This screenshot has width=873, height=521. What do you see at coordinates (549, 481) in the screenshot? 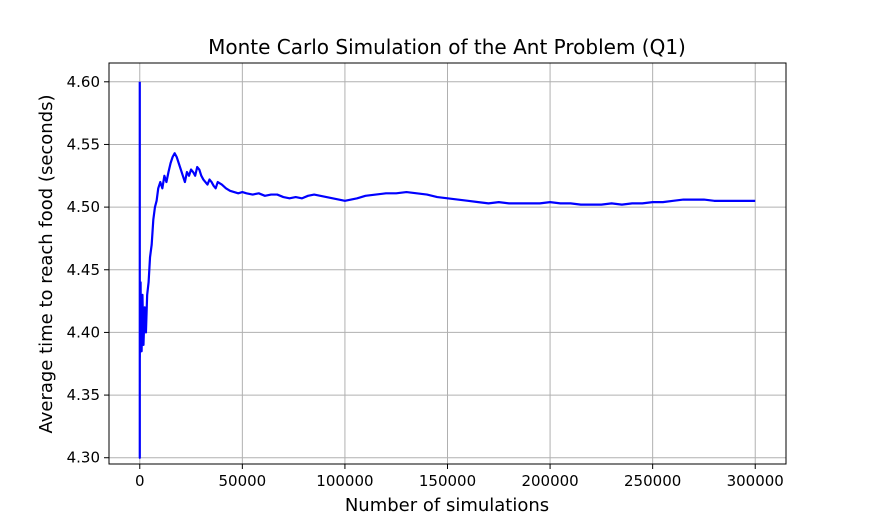
I see `x-tick-label: 200000` at bounding box center [549, 481].